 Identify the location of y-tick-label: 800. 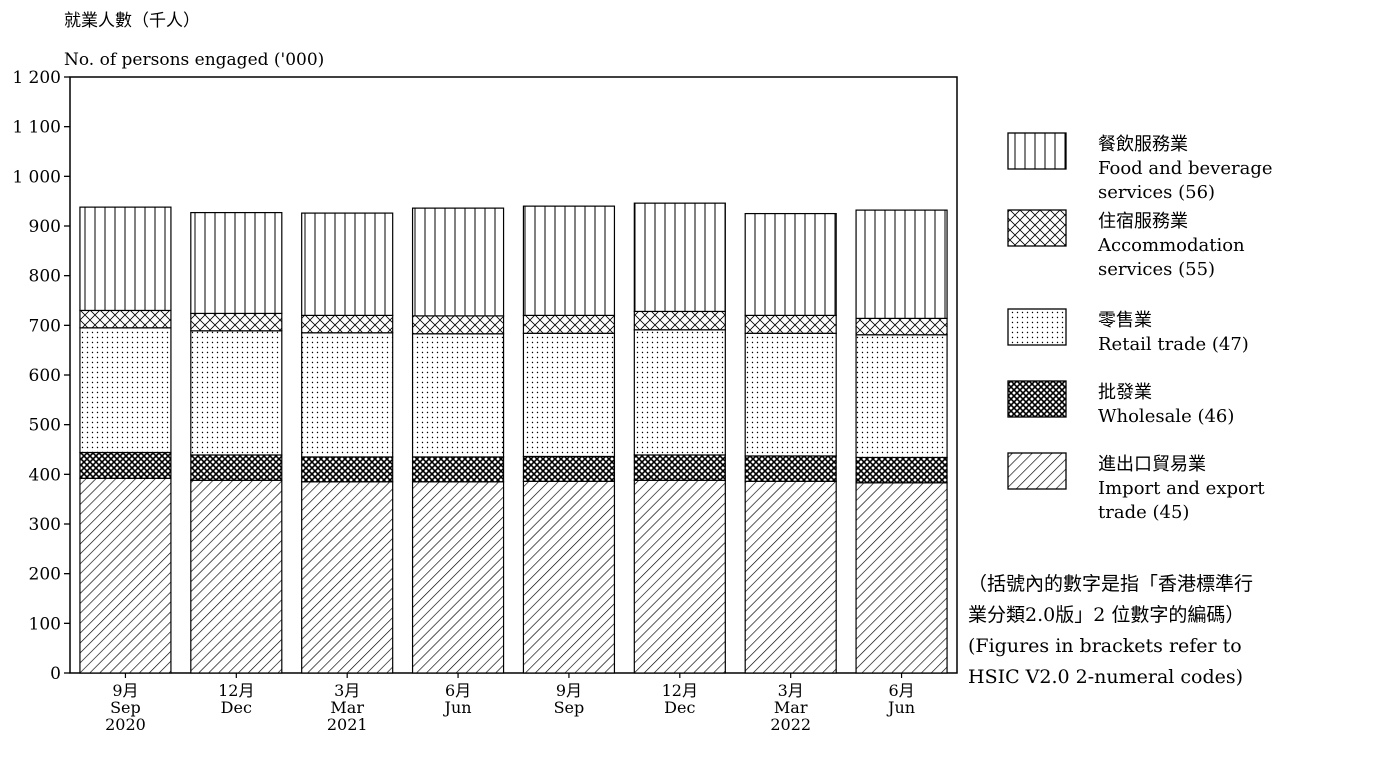
(45, 277).